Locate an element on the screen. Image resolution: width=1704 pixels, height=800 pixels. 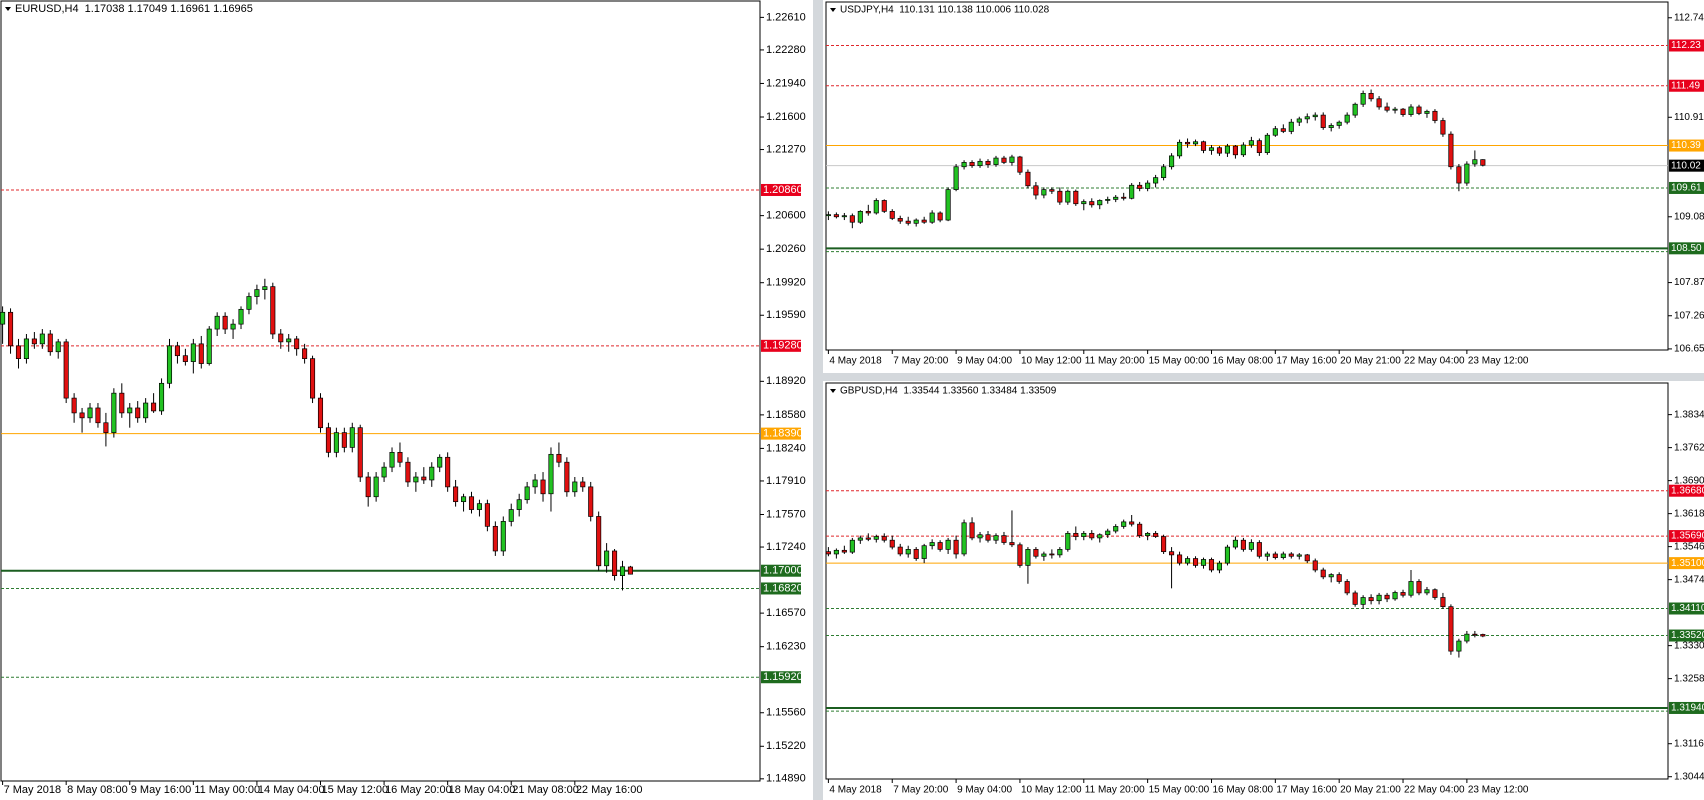
level-label: 1.35690 is located at coordinates (1687, 536).